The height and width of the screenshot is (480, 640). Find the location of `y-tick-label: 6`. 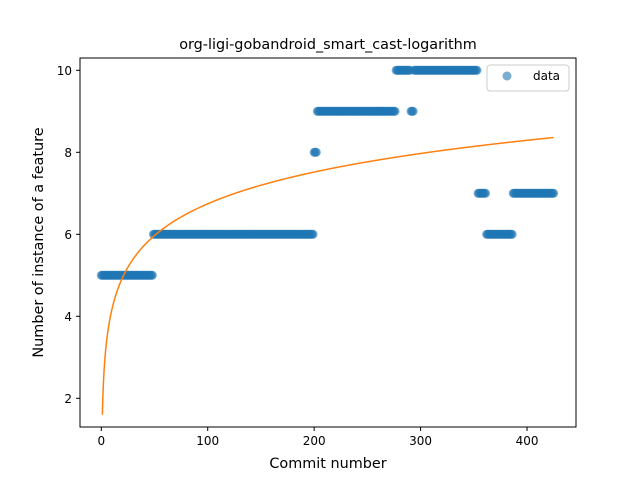

y-tick-label: 6 is located at coordinates (68, 235).